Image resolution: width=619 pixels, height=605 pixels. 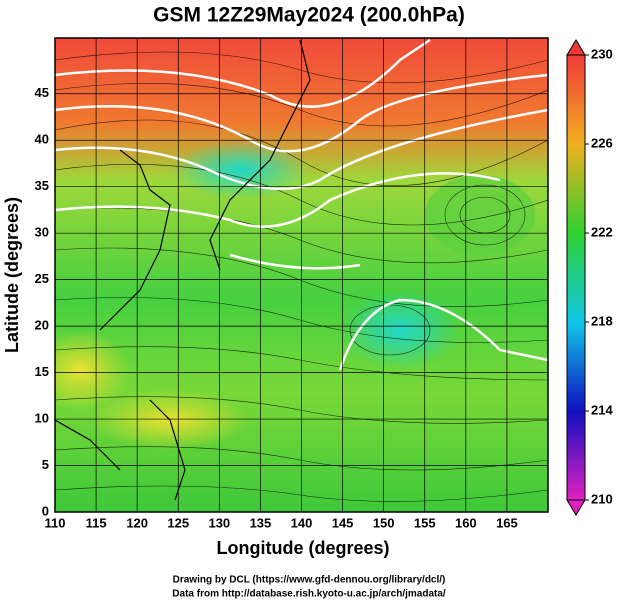 What do you see at coordinates (219, 522) in the screenshot?
I see `x-tick-label: 130` at bounding box center [219, 522].